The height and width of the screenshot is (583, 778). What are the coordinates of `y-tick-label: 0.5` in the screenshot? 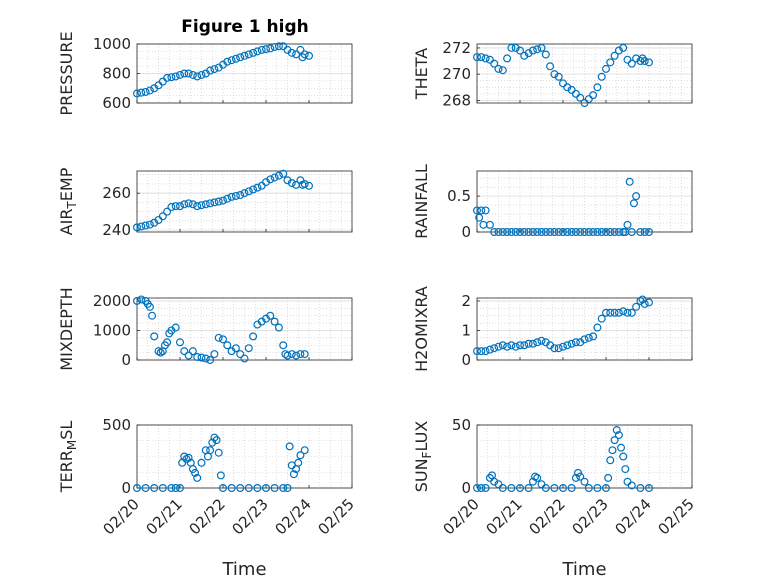 It's located at (459, 196).